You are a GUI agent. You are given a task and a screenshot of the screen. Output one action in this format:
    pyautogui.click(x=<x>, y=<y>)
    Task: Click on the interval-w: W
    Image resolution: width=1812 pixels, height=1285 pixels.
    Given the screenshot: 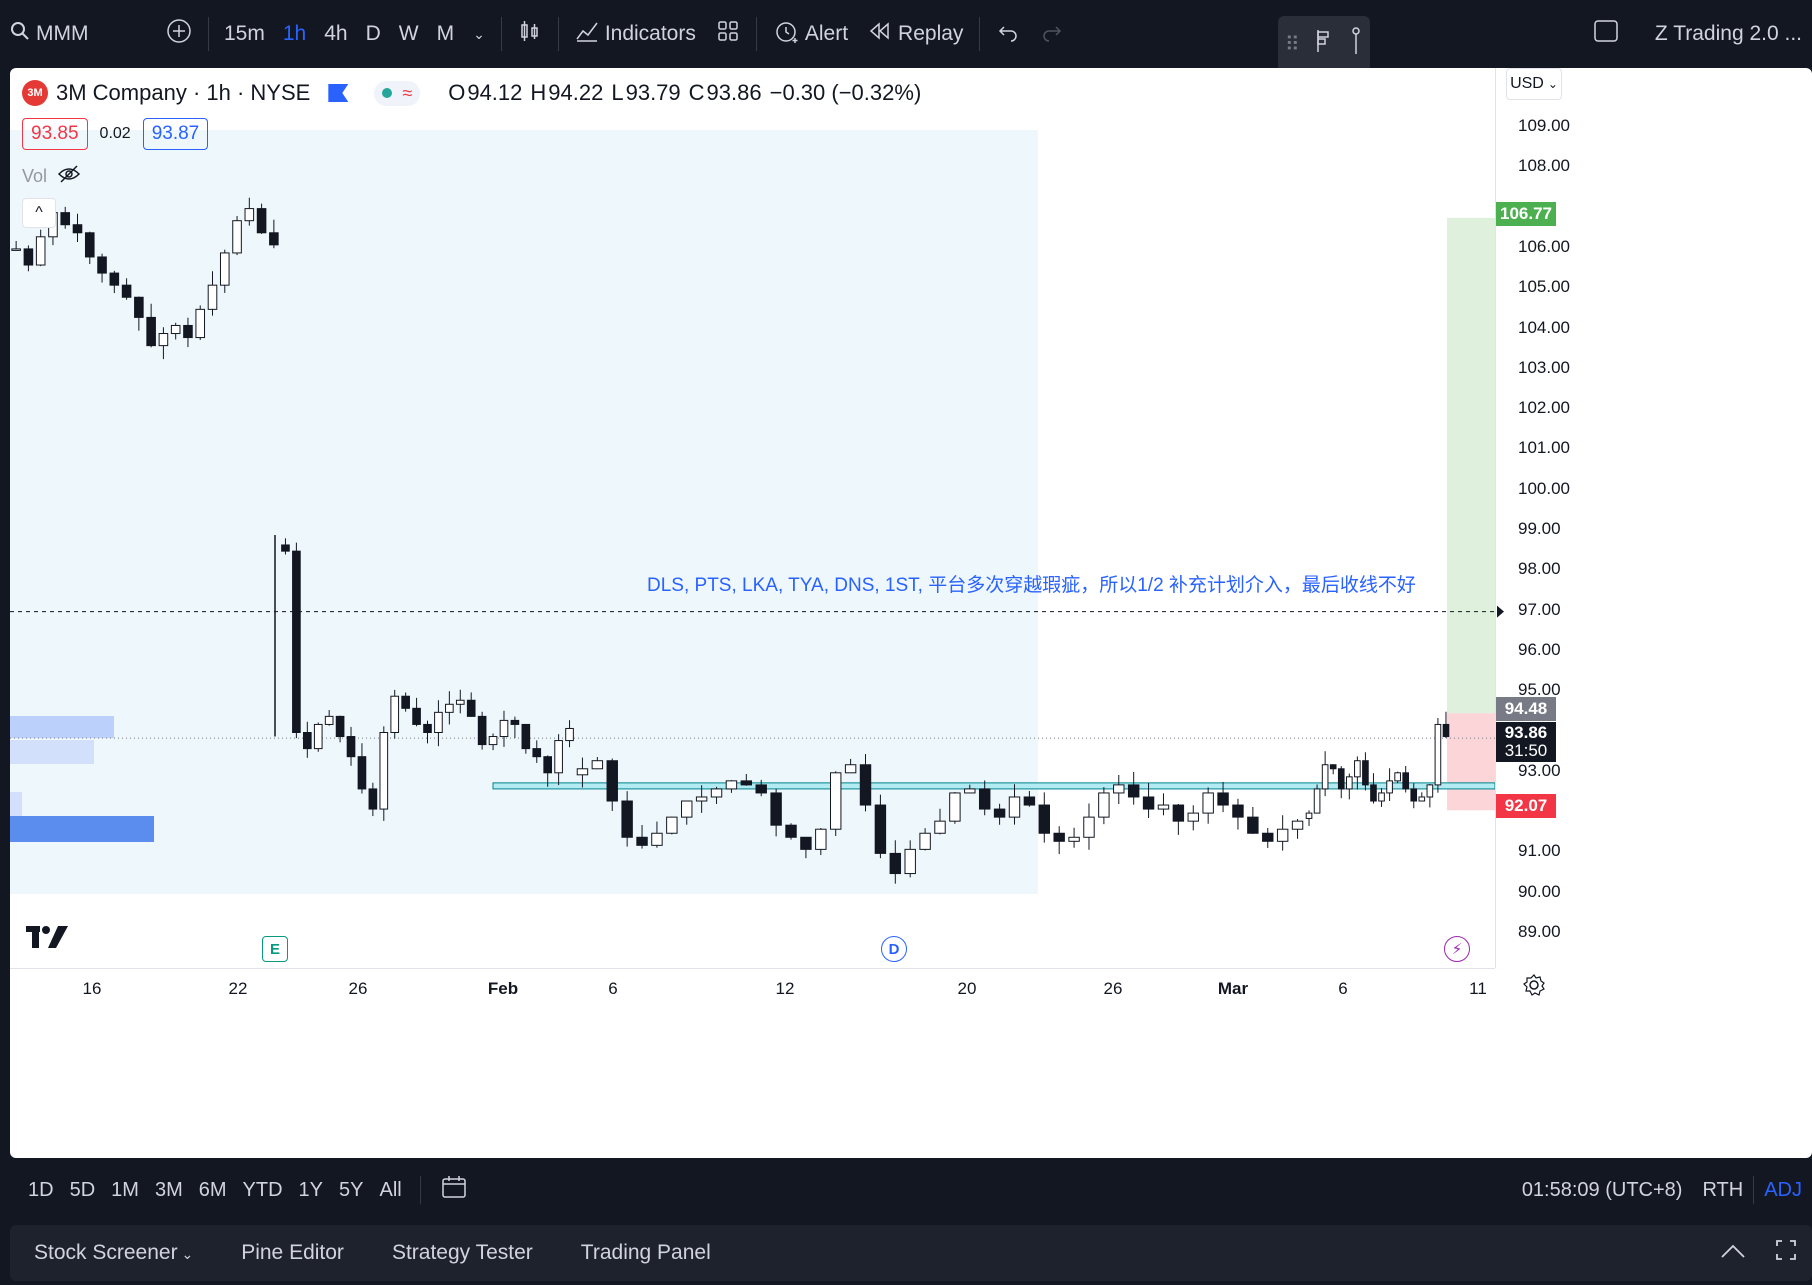 What is the action you would take?
    pyautogui.click(x=408, y=33)
    